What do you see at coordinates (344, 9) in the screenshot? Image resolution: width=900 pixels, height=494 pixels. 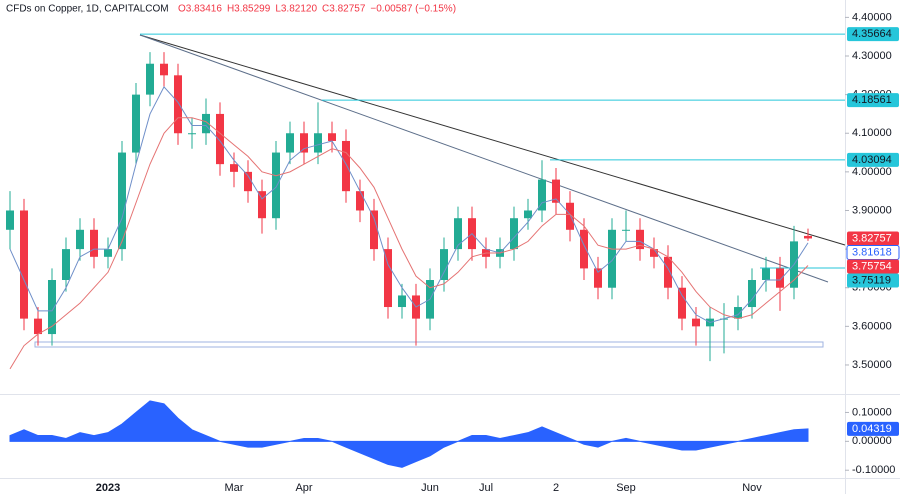 I see `header-value: C3.82757` at bounding box center [344, 9].